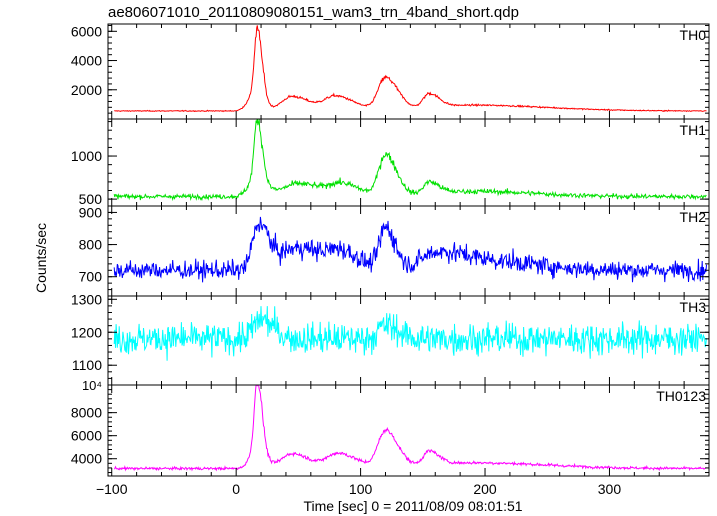 This screenshot has height=516, width=717. What do you see at coordinates (86, 413) in the screenshot?
I see `y-tick-label: 8000` at bounding box center [86, 413].